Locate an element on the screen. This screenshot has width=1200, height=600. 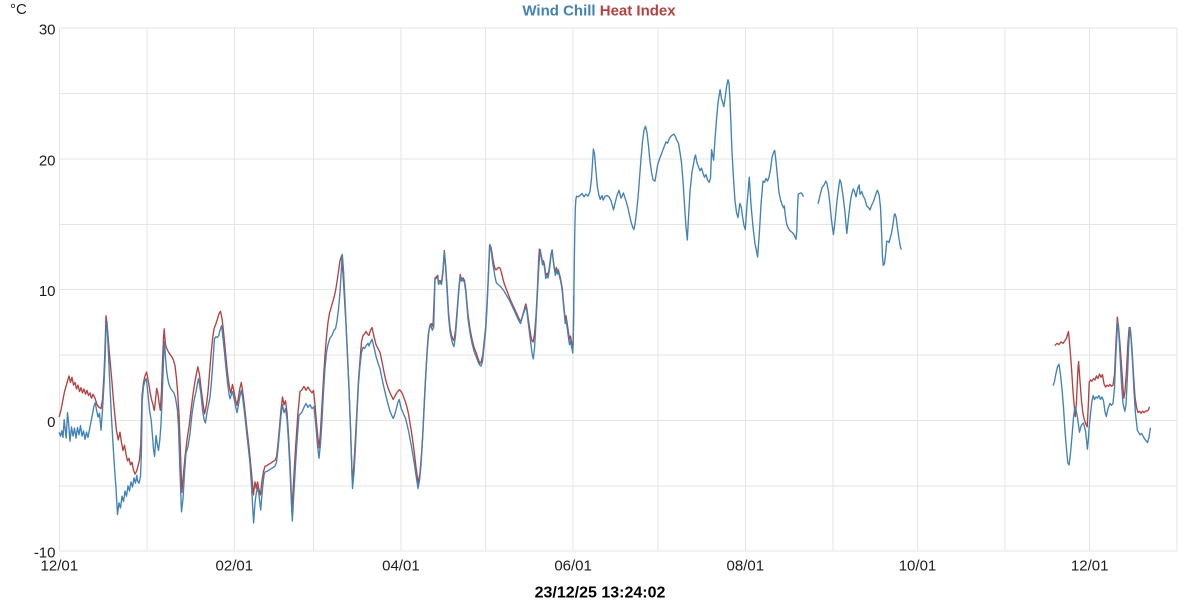
svg-text: 06/01 is located at coordinates (573, 566).